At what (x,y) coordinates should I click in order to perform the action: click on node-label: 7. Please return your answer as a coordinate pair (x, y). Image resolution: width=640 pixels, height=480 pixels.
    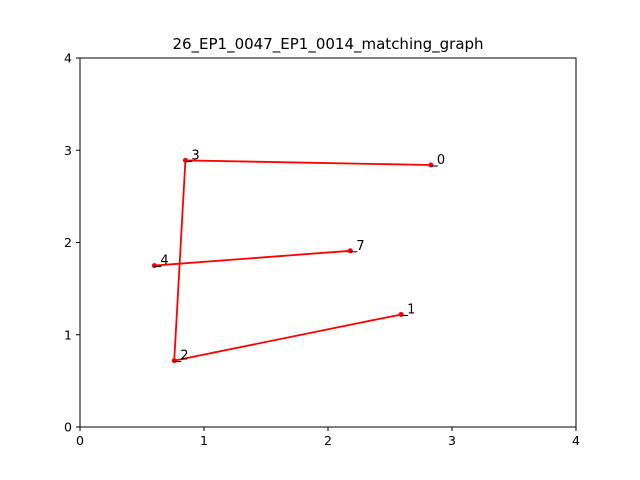
    Looking at the image, I should click on (360, 246).